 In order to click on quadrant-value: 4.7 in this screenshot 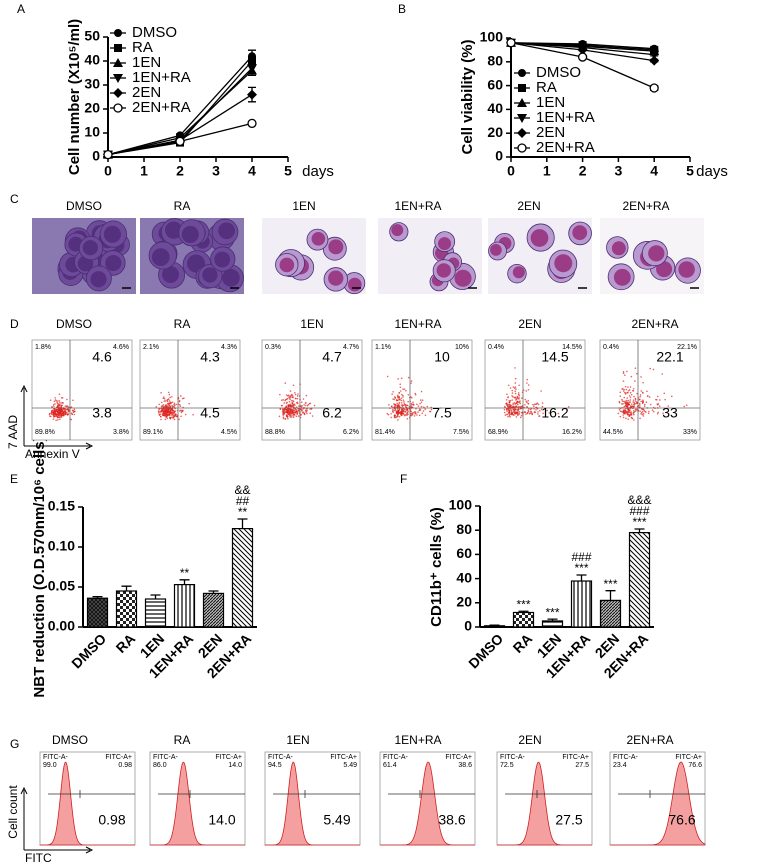, I will do `click(332, 357)`.